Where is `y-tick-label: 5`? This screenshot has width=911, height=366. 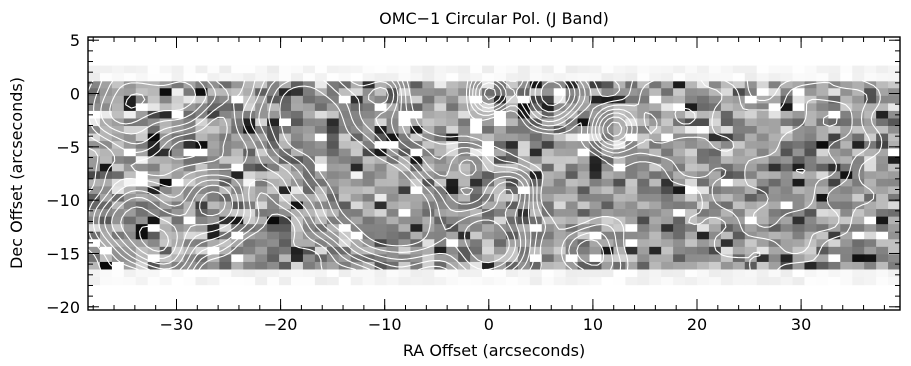 y-tick-label: 5 is located at coordinates (75, 40).